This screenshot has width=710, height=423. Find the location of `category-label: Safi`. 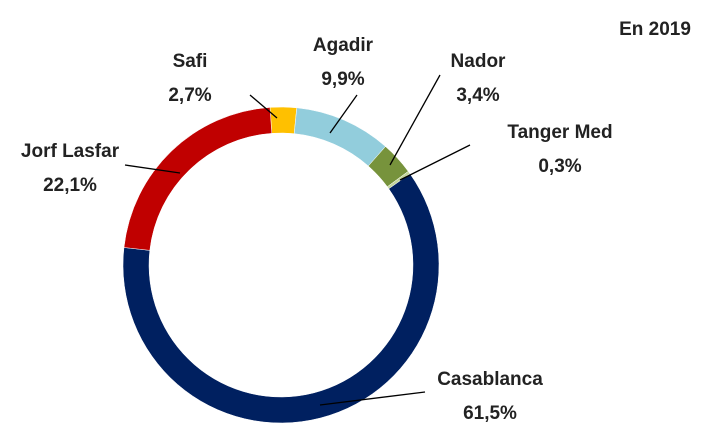

category-label: Safi is located at coordinates (190, 61).